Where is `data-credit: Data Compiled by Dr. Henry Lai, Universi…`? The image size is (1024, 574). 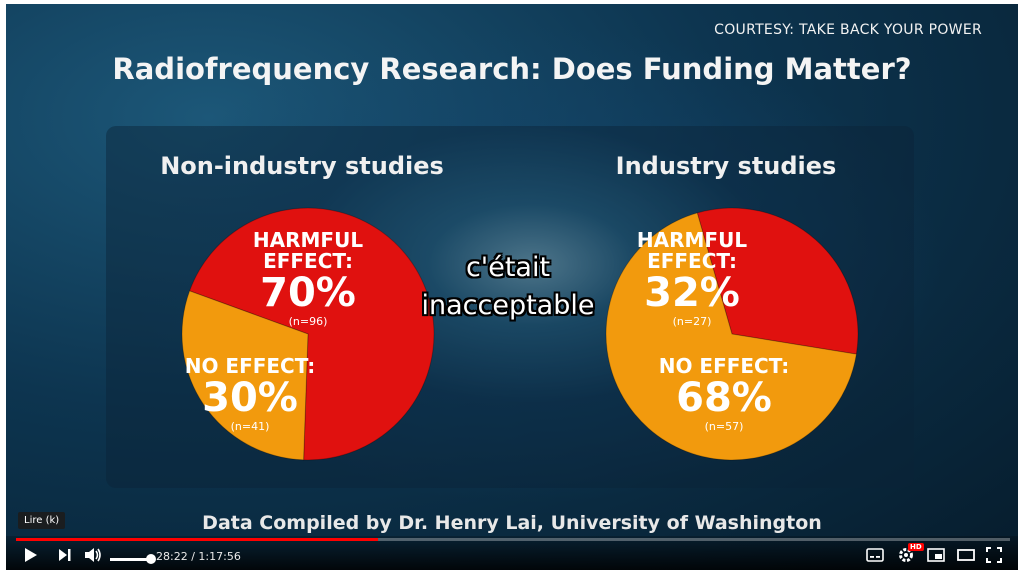
data-credit: Data Compiled by Dr. Henry Lai, Universi… is located at coordinates (512, 523).